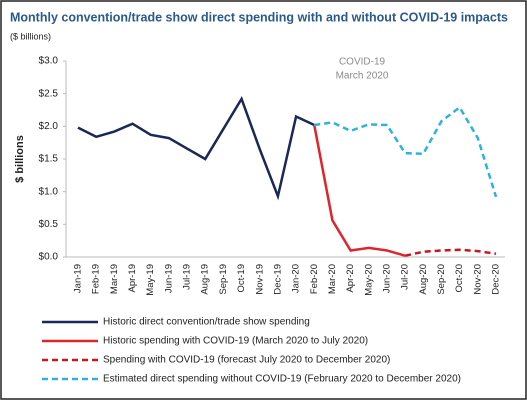 This screenshot has width=527, height=400. What do you see at coordinates (362, 76) in the screenshot?
I see `annotation: March 2020` at bounding box center [362, 76].